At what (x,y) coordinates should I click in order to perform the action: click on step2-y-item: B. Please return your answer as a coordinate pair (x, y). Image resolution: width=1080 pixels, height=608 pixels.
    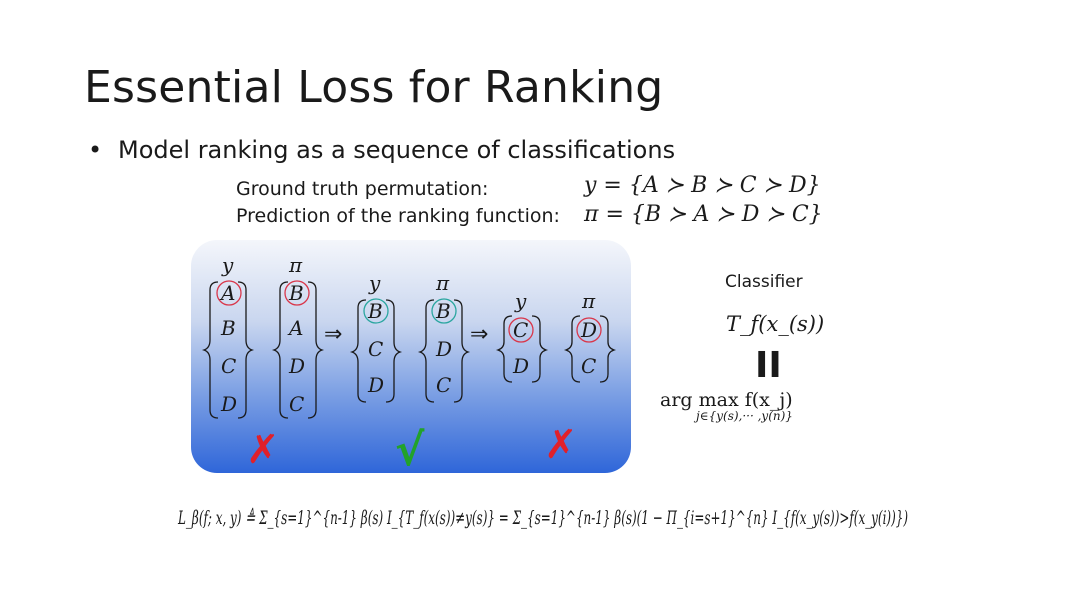
    Looking at the image, I should click on (375, 311).